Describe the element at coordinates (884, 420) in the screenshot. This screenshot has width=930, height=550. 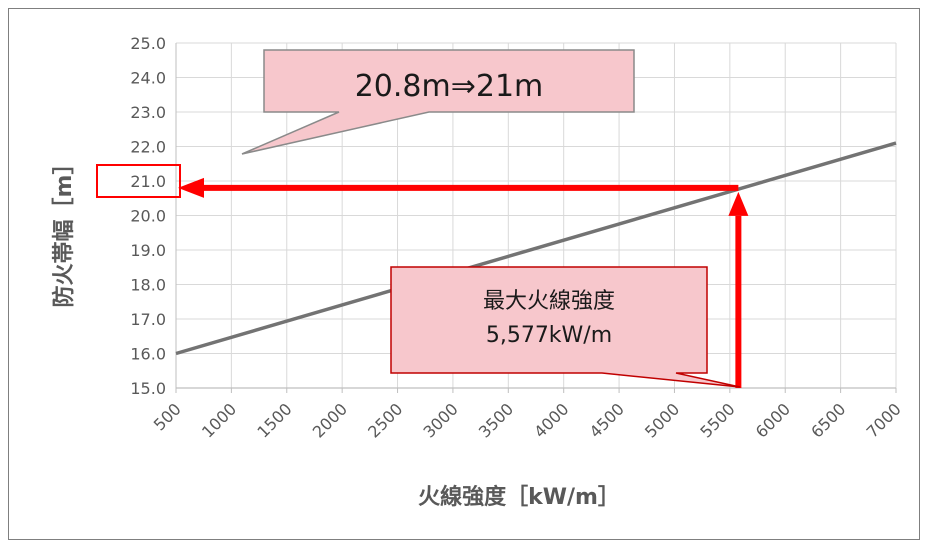
I see `x-tick-label: 7000` at that location.